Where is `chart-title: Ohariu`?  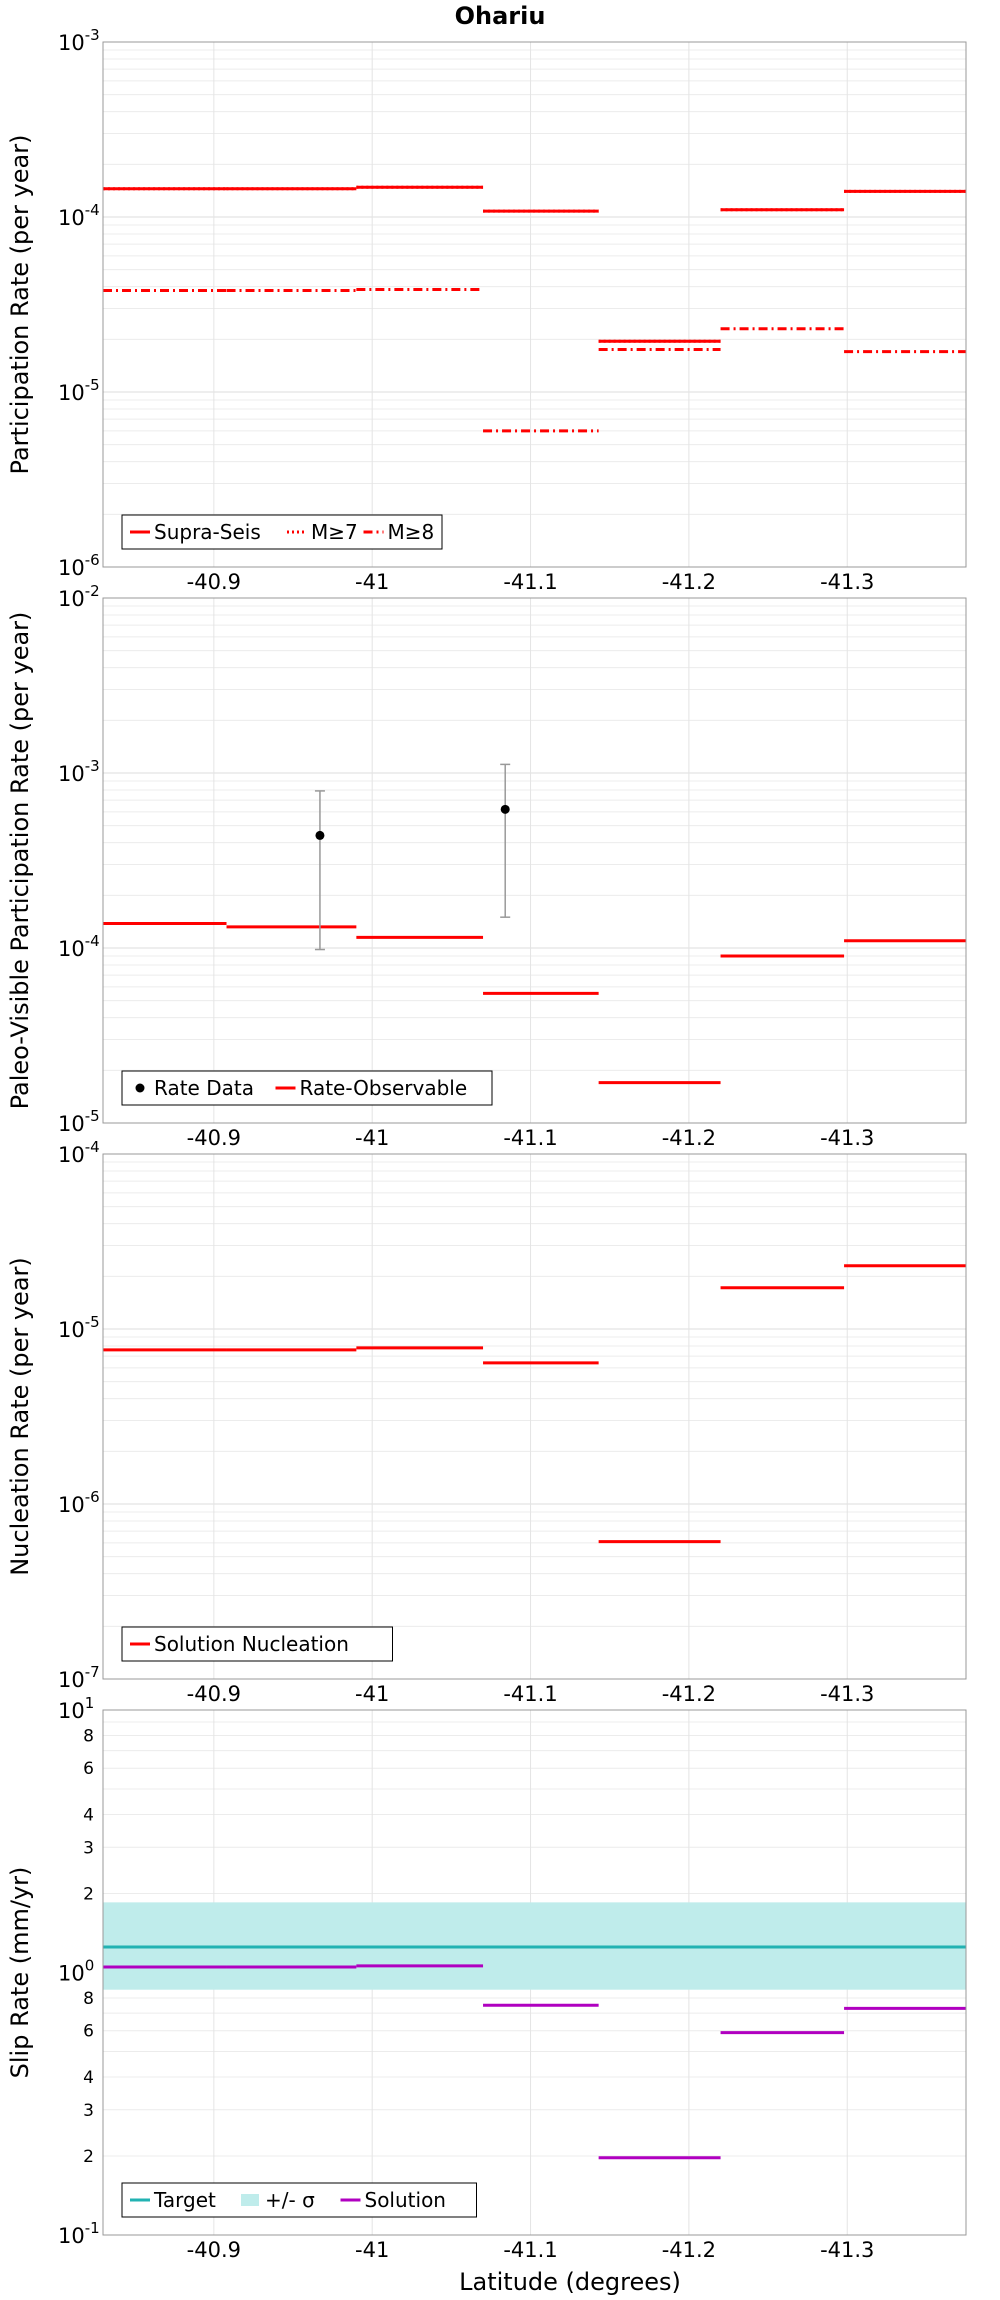
chart-title: Ohariu is located at coordinates (500, 16).